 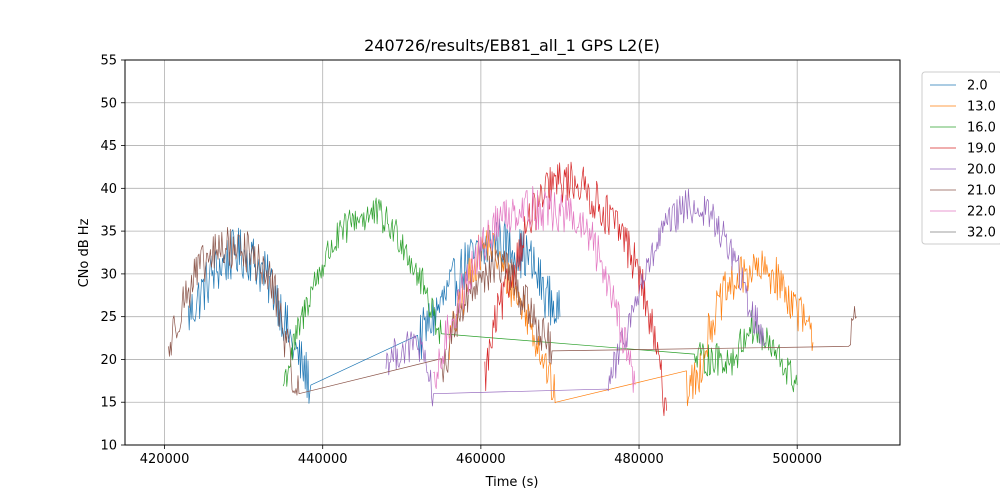 I want to click on legend-label: 13.0, so click(x=981, y=107).